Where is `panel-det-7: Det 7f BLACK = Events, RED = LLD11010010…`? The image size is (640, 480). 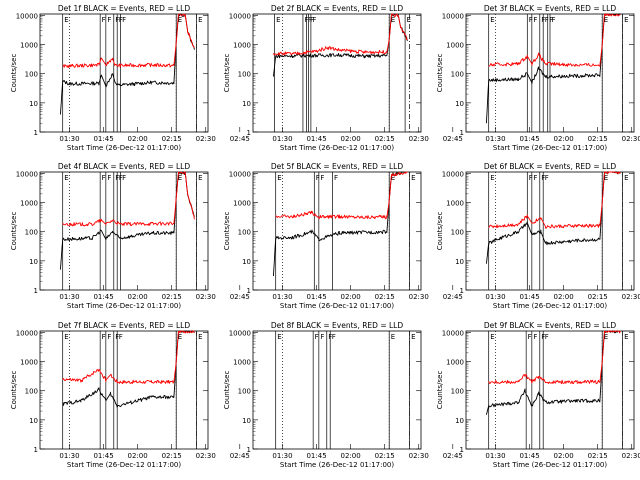
panel-det-7: Det 7f BLACK = Events, RED = LLD11010010… is located at coordinates (130, 395).